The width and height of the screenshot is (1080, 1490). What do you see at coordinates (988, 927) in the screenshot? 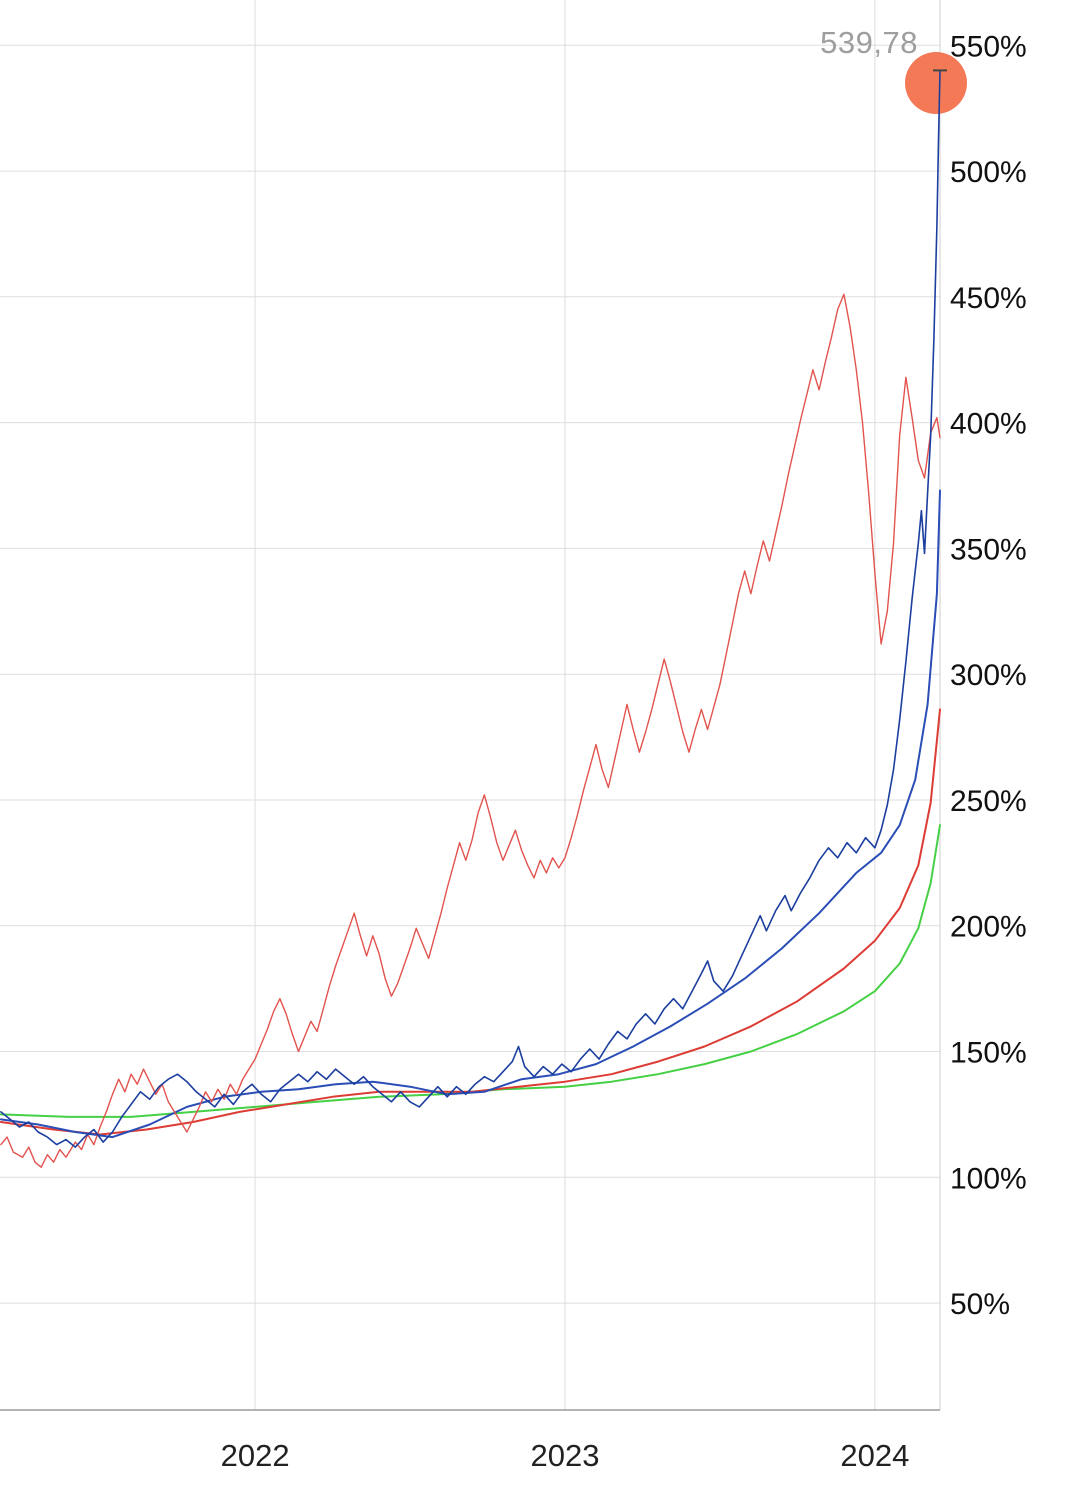
I see `y-axis-label: 200%` at bounding box center [988, 927].